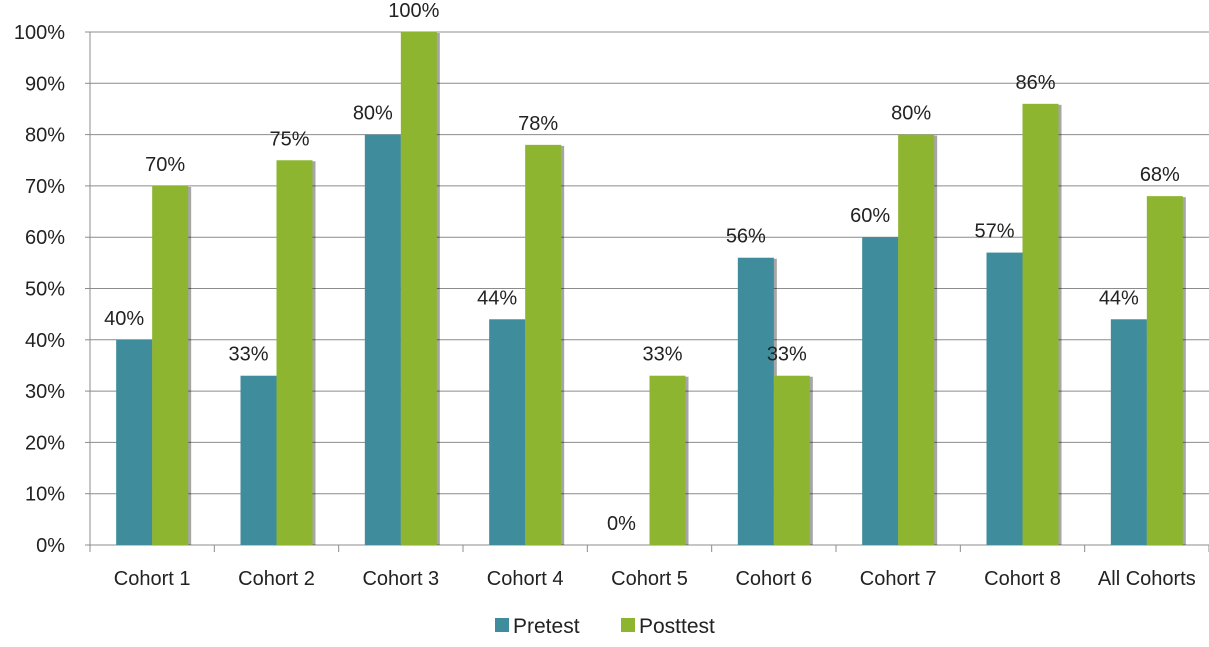 The width and height of the screenshot is (1209, 647). What do you see at coordinates (746, 237) in the screenshot?
I see `pretest-data-label: 56%` at bounding box center [746, 237].